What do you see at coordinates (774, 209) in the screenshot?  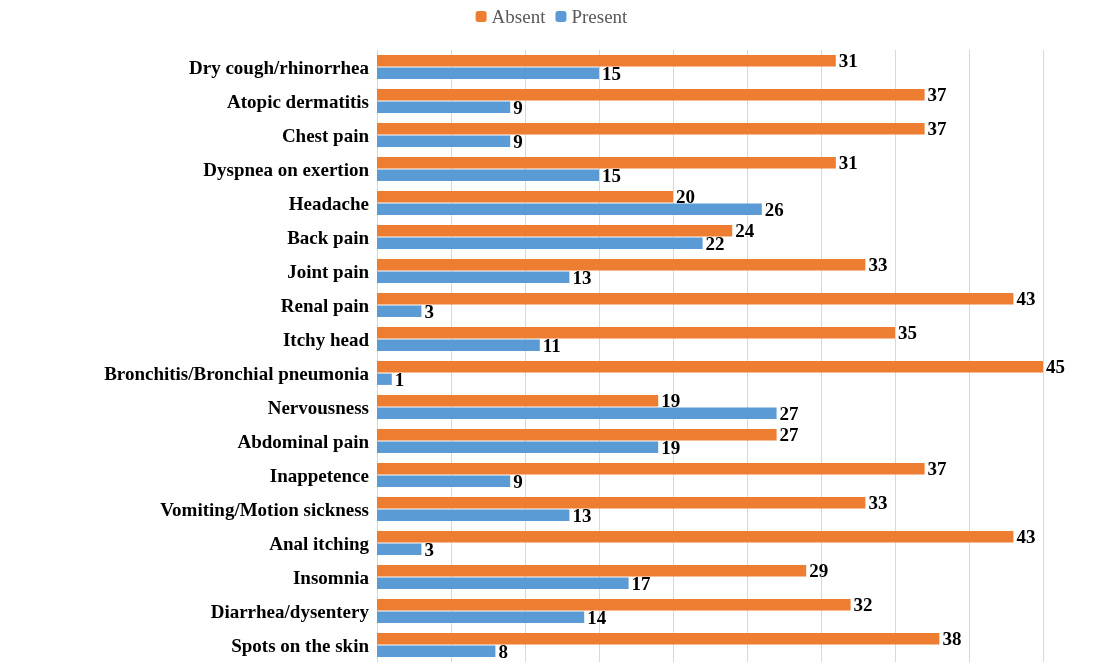 I see `data-label: 26` at bounding box center [774, 209].